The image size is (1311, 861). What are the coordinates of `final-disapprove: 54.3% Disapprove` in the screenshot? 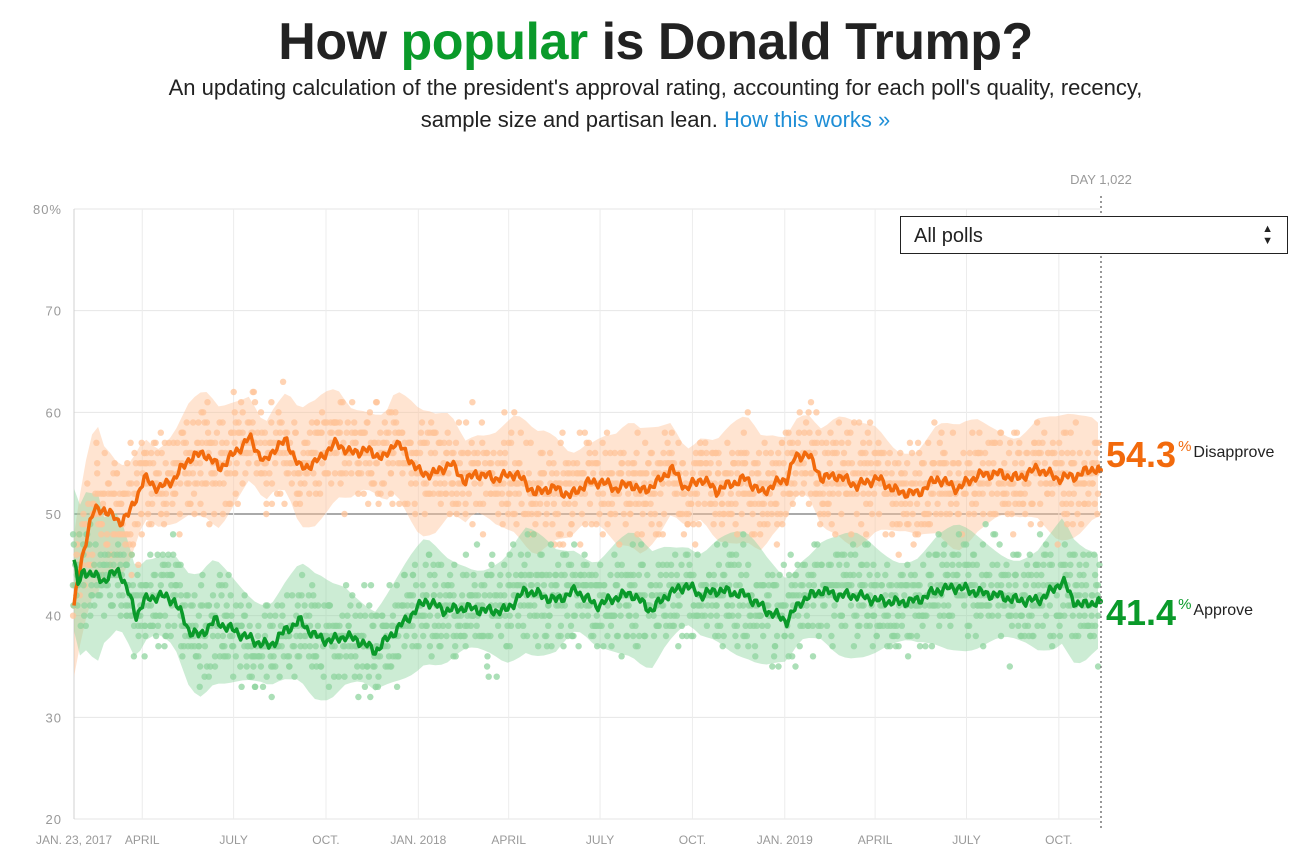 It's located at (1190, 455).